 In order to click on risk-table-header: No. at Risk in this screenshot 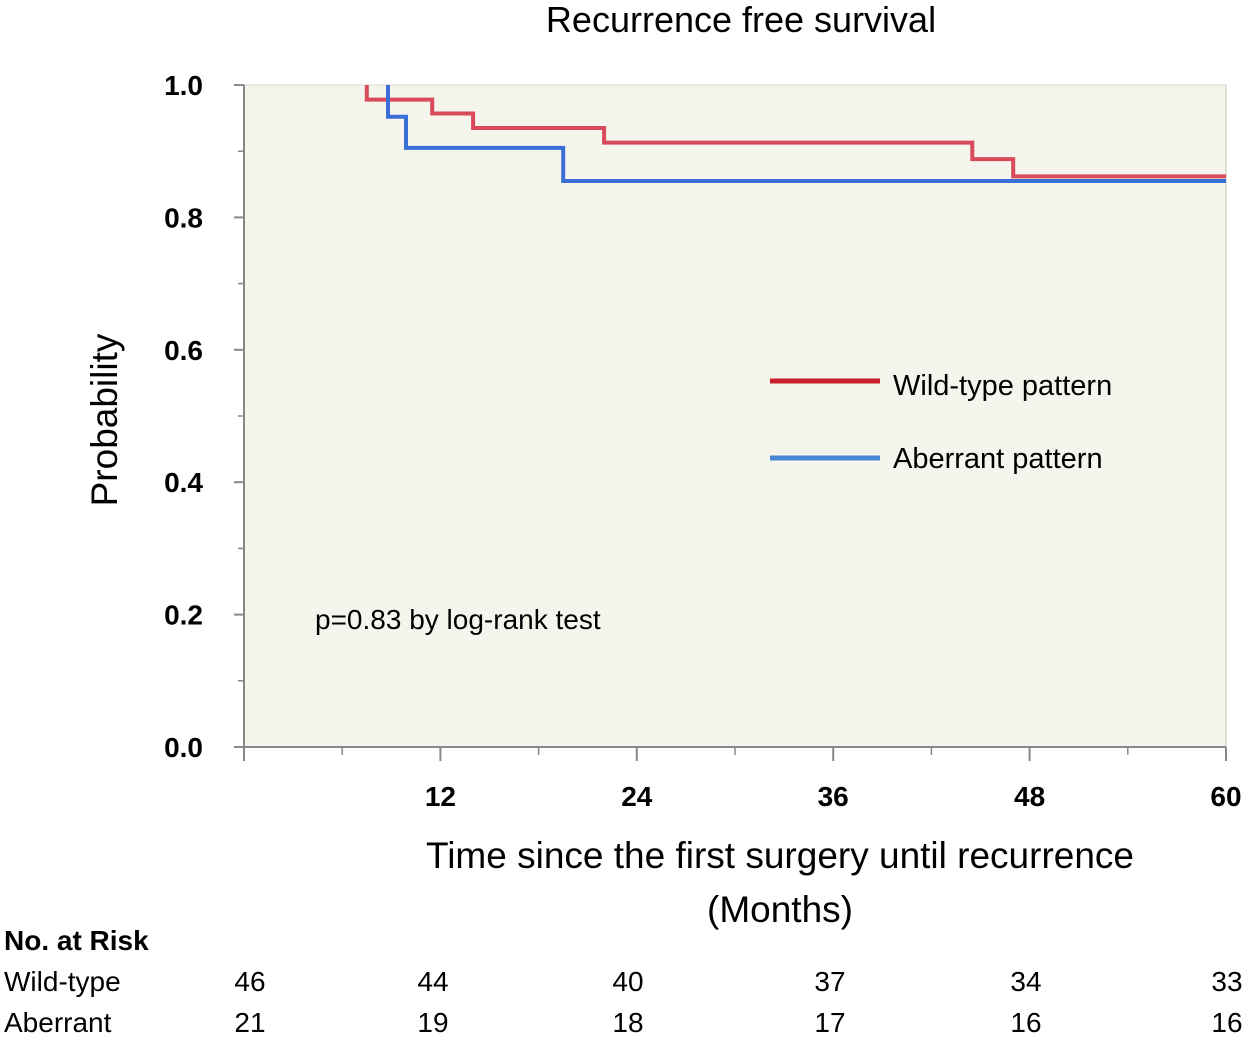, I will do `click(76, 940)`.